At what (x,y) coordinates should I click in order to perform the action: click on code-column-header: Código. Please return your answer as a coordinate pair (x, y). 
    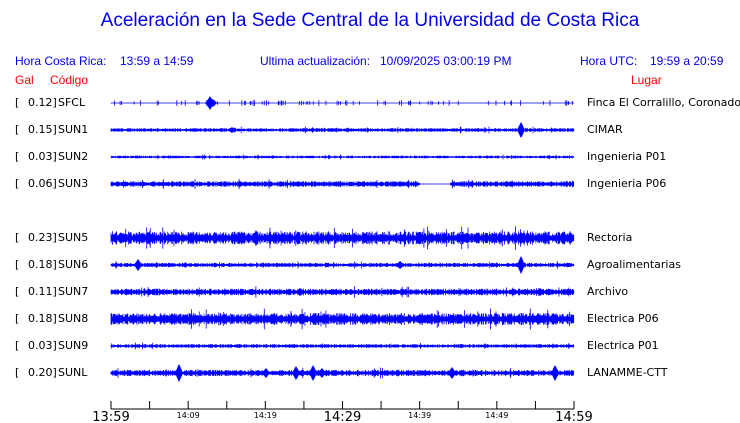
    Looking at the image, I should click on (69, 80).